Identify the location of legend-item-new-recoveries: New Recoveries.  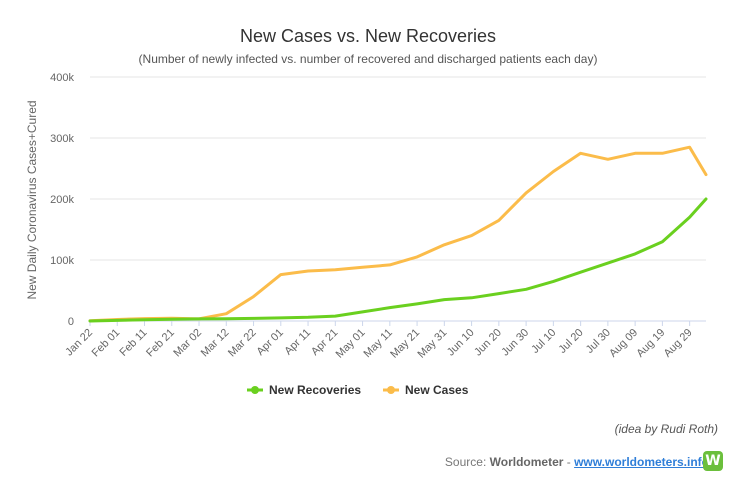
(304, 390).